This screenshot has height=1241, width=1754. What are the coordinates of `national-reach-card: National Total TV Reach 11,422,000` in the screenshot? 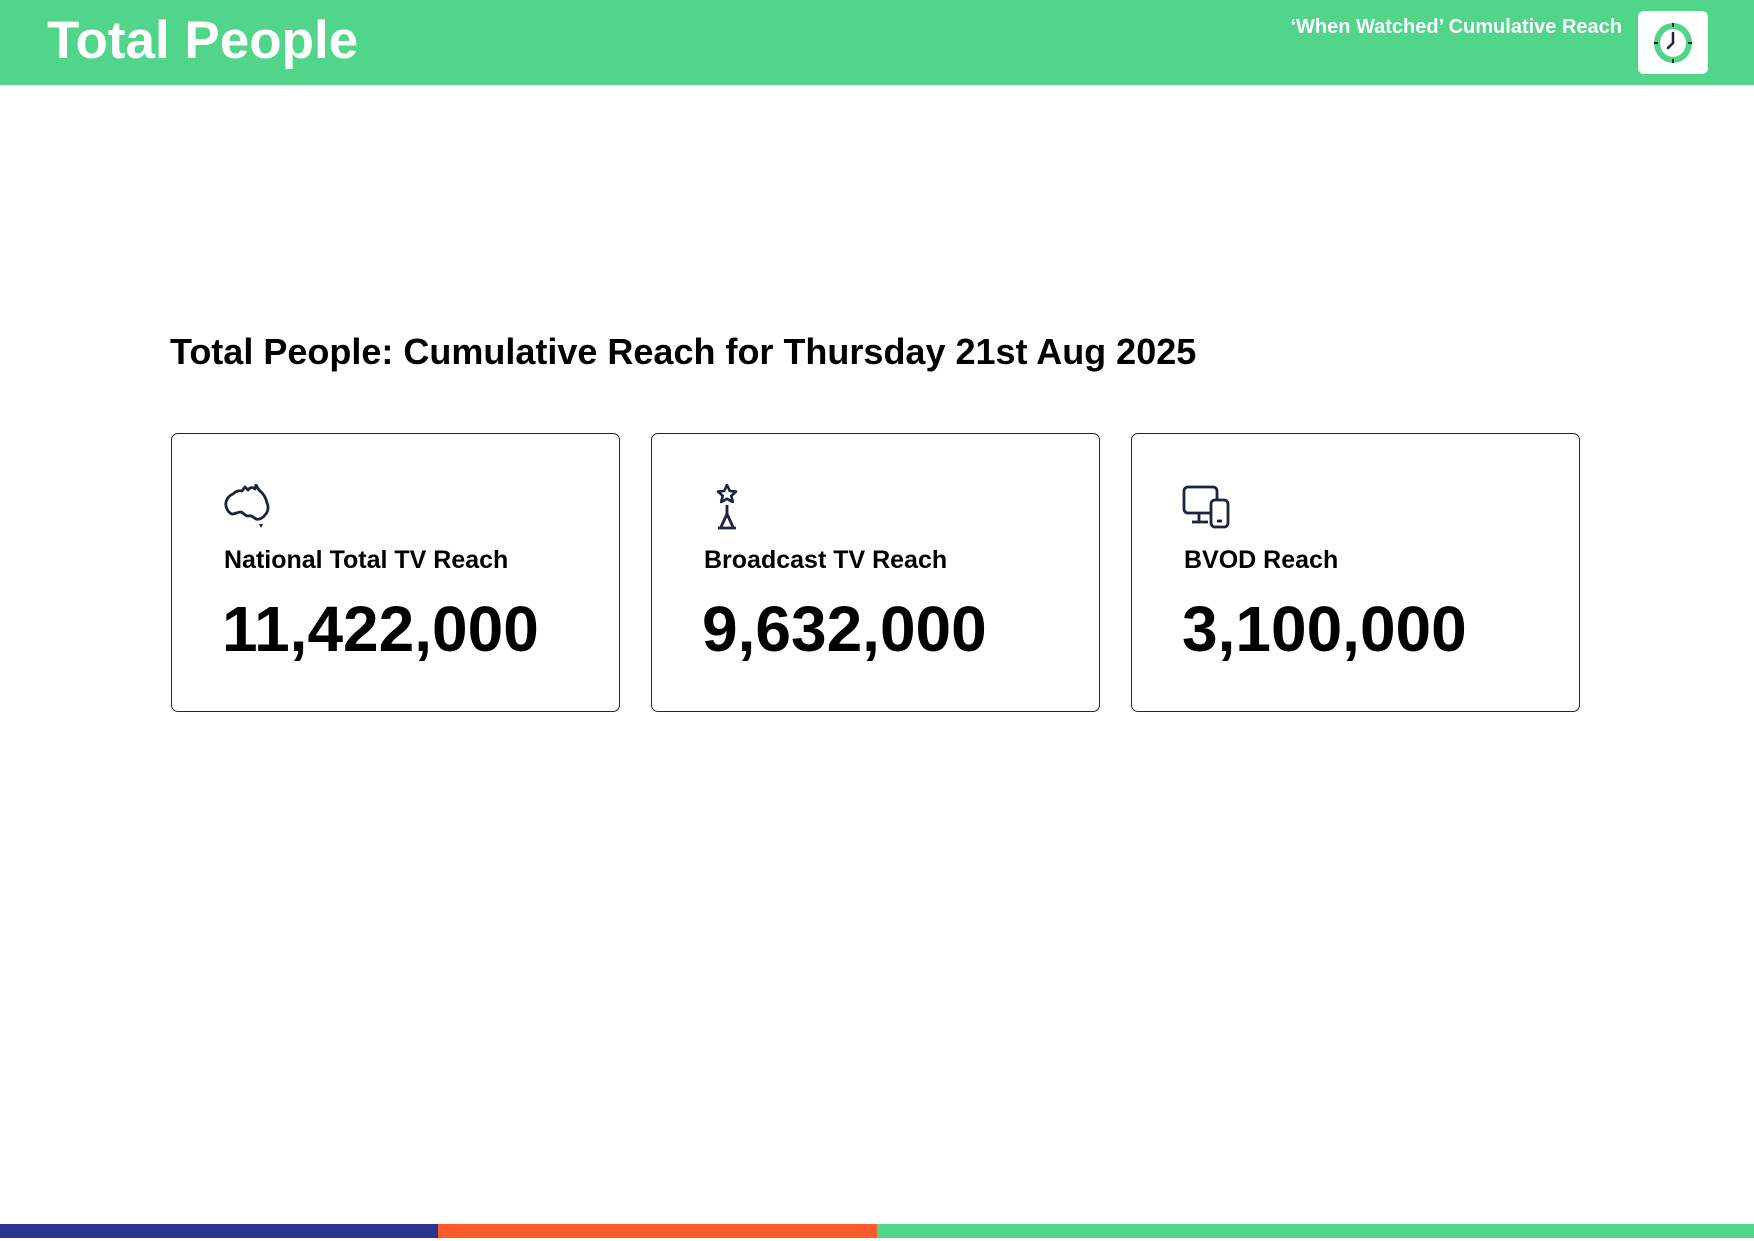 It's located at (395, 572).